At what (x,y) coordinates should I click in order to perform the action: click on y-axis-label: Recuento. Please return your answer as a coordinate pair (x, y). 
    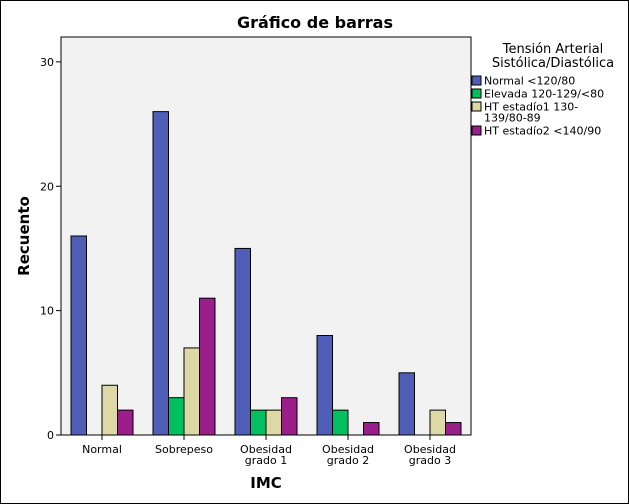
    Looking at the image, I should click on (24, 236).